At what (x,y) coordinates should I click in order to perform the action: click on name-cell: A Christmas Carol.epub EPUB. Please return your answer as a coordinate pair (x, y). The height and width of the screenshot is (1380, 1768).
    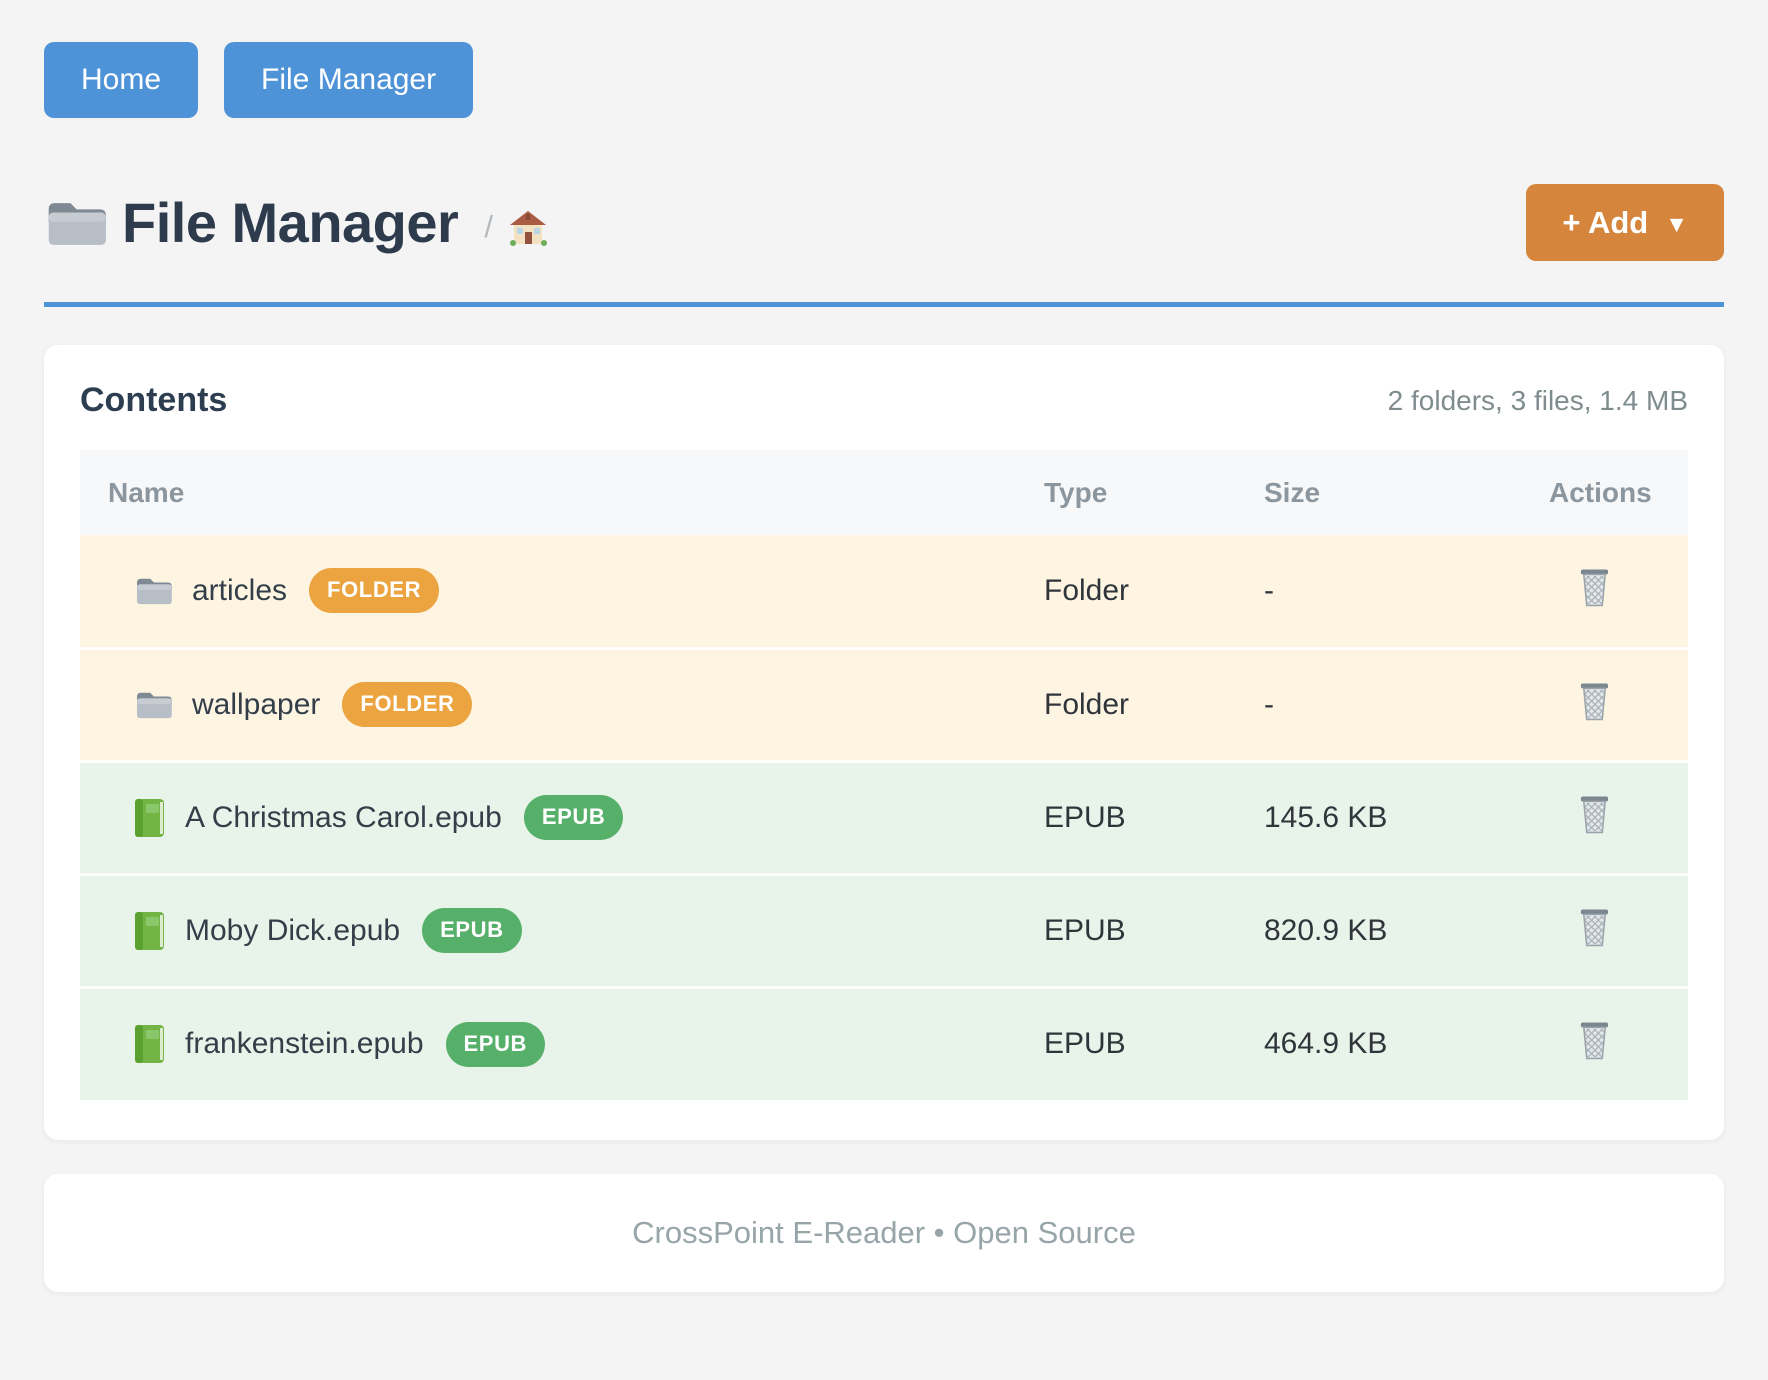
    Looking at the image, I should click on (562, 817).